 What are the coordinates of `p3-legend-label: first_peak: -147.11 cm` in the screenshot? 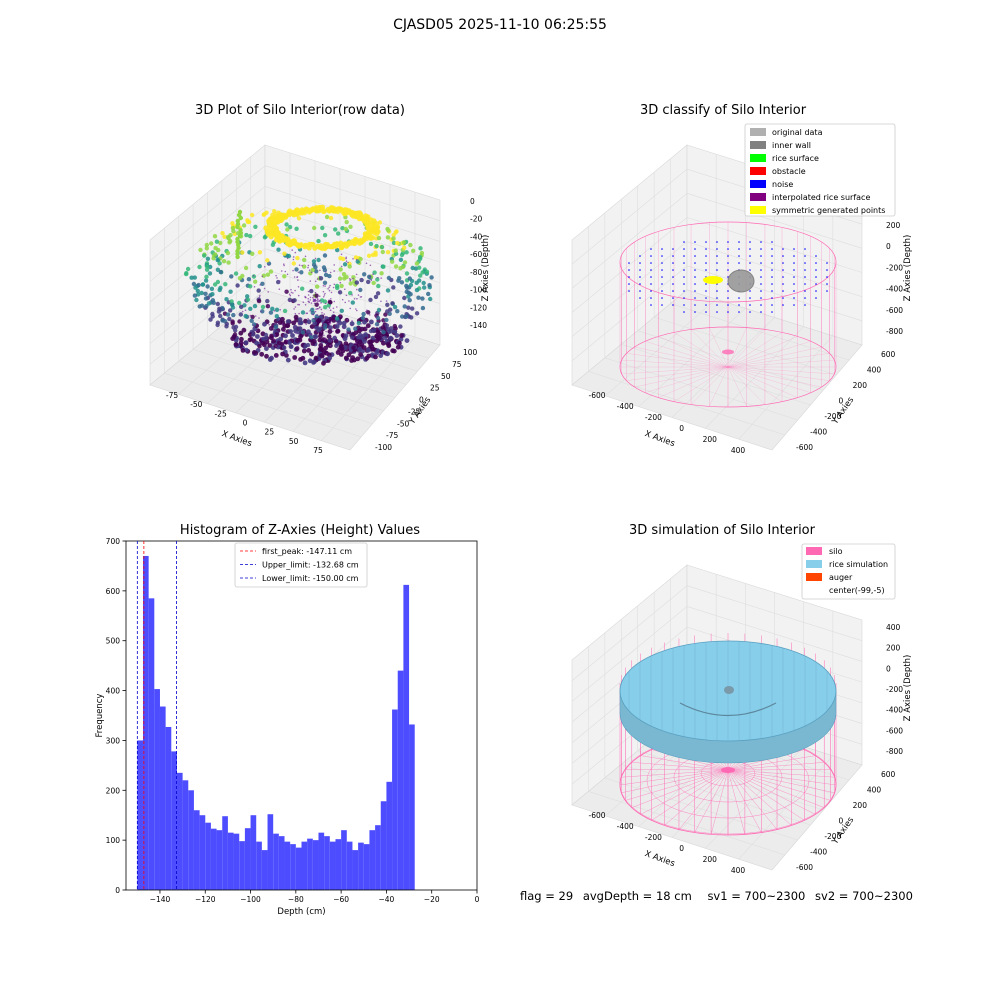 It's located at (307, 551).